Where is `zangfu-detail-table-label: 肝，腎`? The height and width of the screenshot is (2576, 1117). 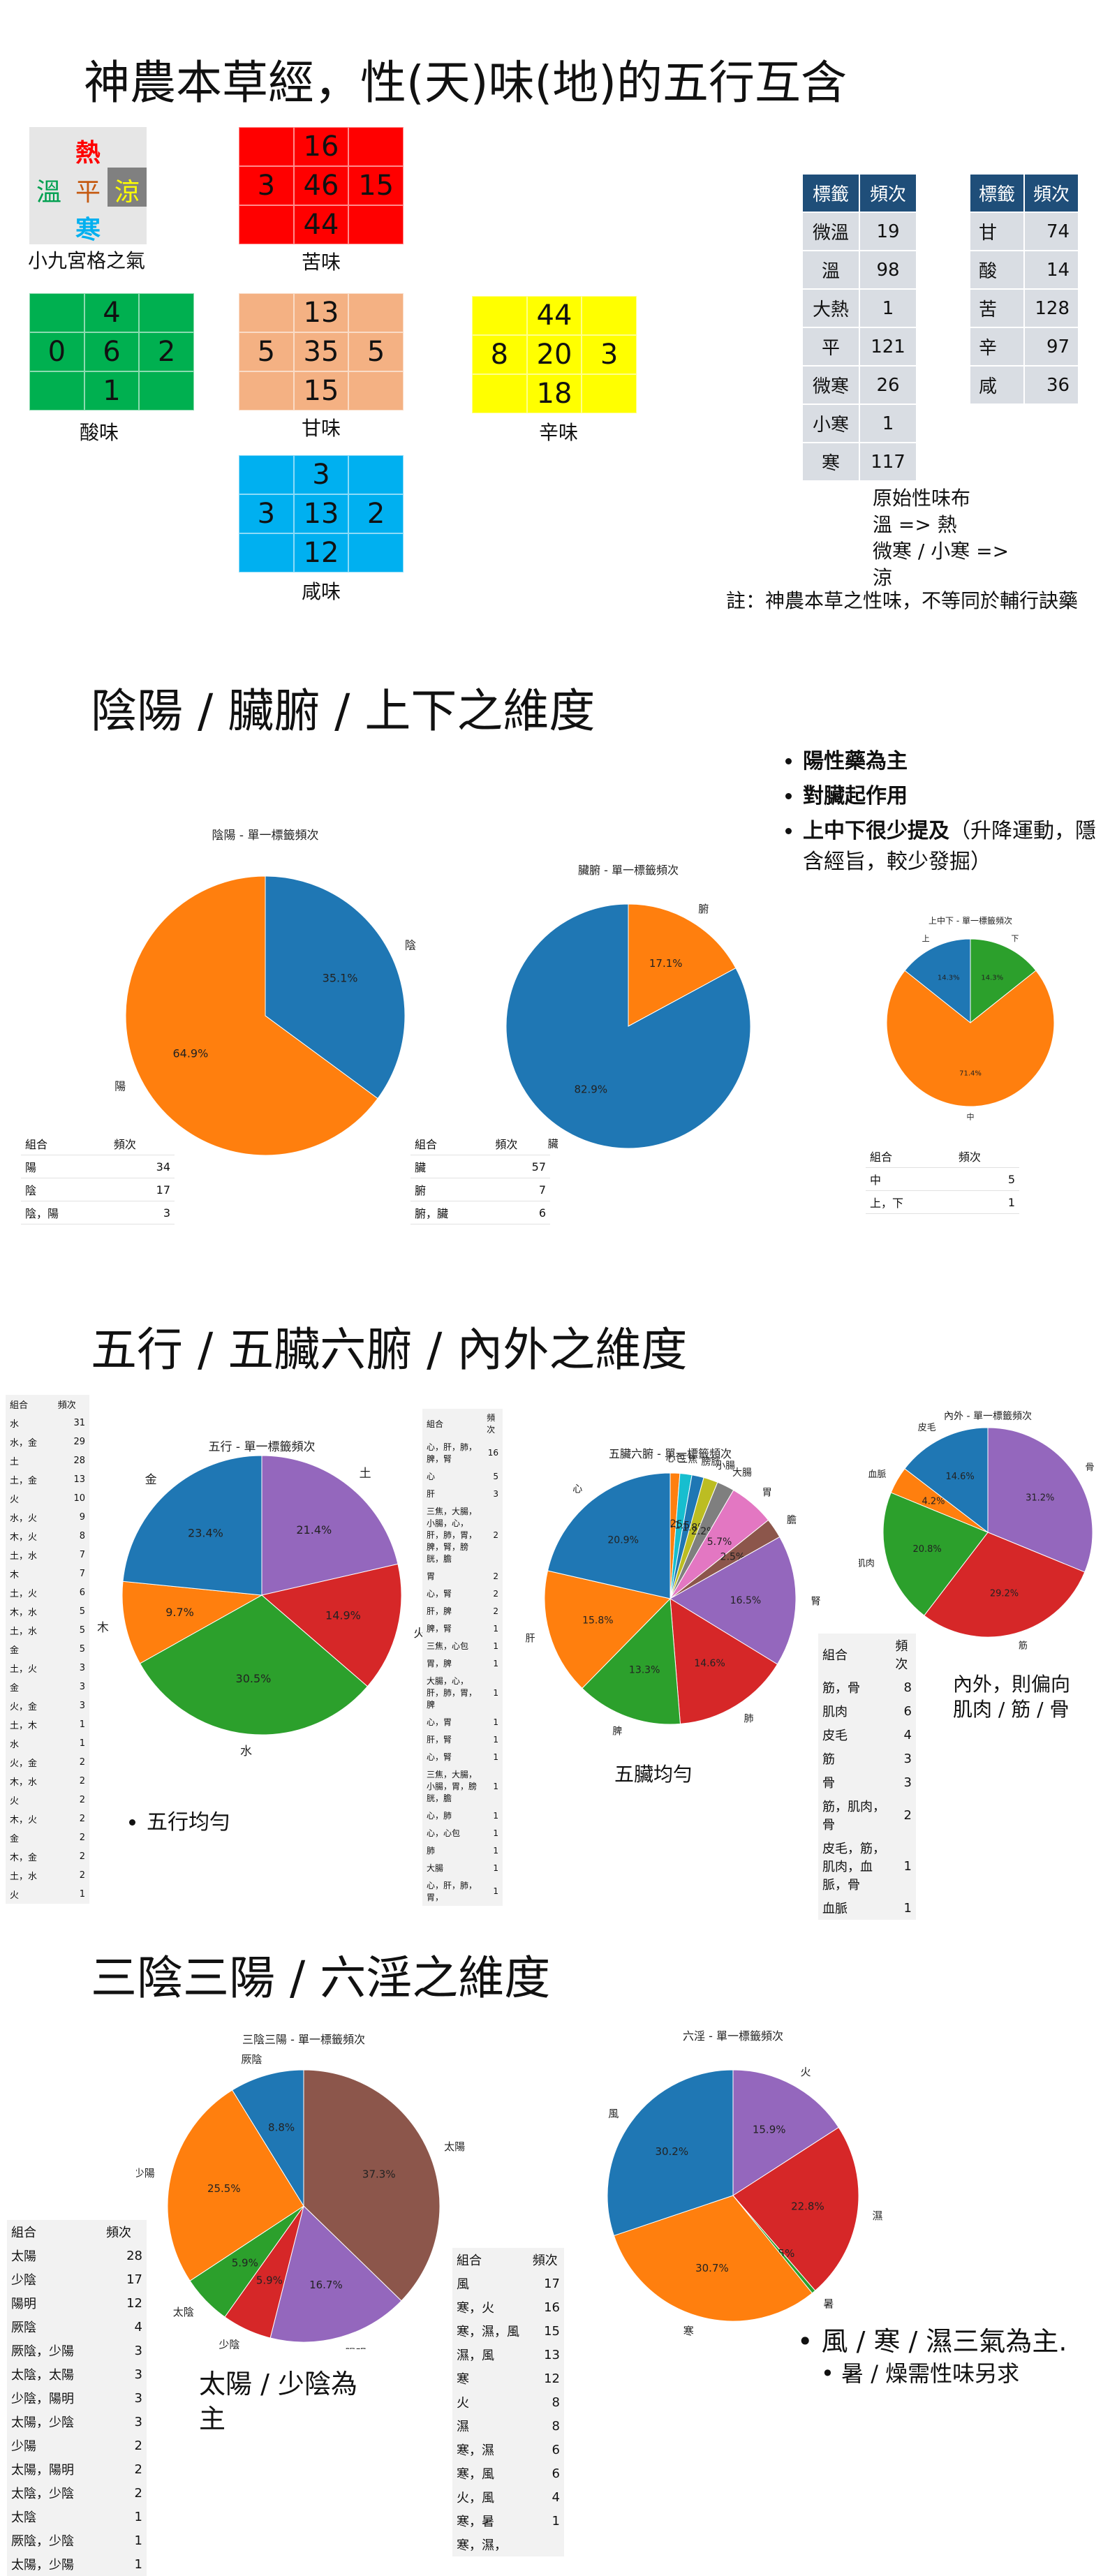 zangfu-detail-table-label: 肝，腎 is located at coordinates (439, 1740).